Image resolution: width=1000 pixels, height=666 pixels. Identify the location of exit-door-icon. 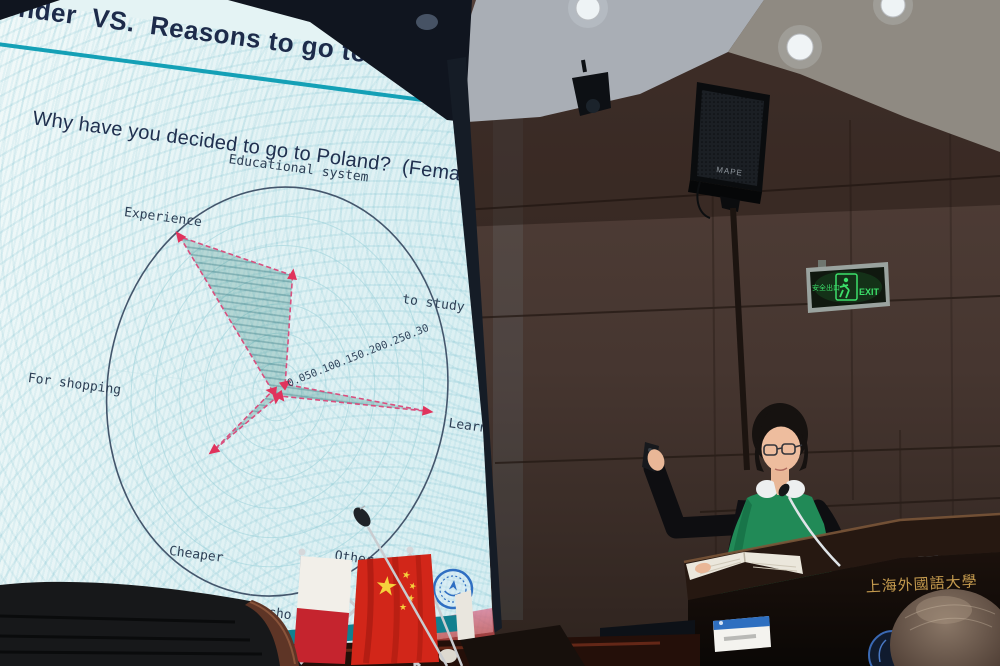
(846, 287).